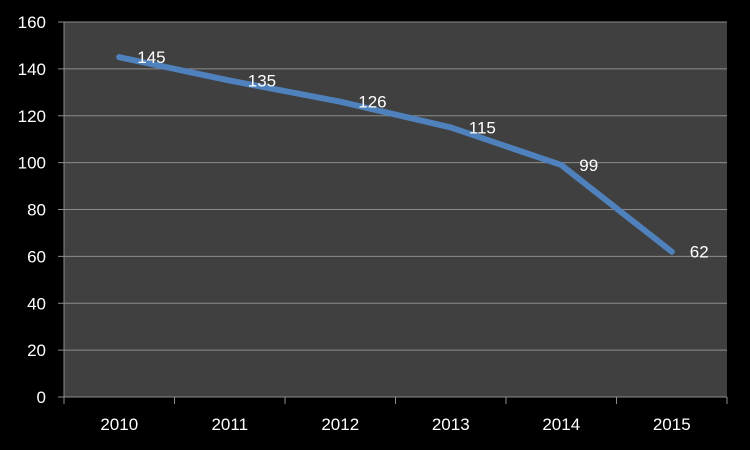 This screenshot has height=450, width=750. What do you see at coordinates (32, 163) in the screenshot?
I see `y-tick-label: 100` at bounding box center [32, 163].